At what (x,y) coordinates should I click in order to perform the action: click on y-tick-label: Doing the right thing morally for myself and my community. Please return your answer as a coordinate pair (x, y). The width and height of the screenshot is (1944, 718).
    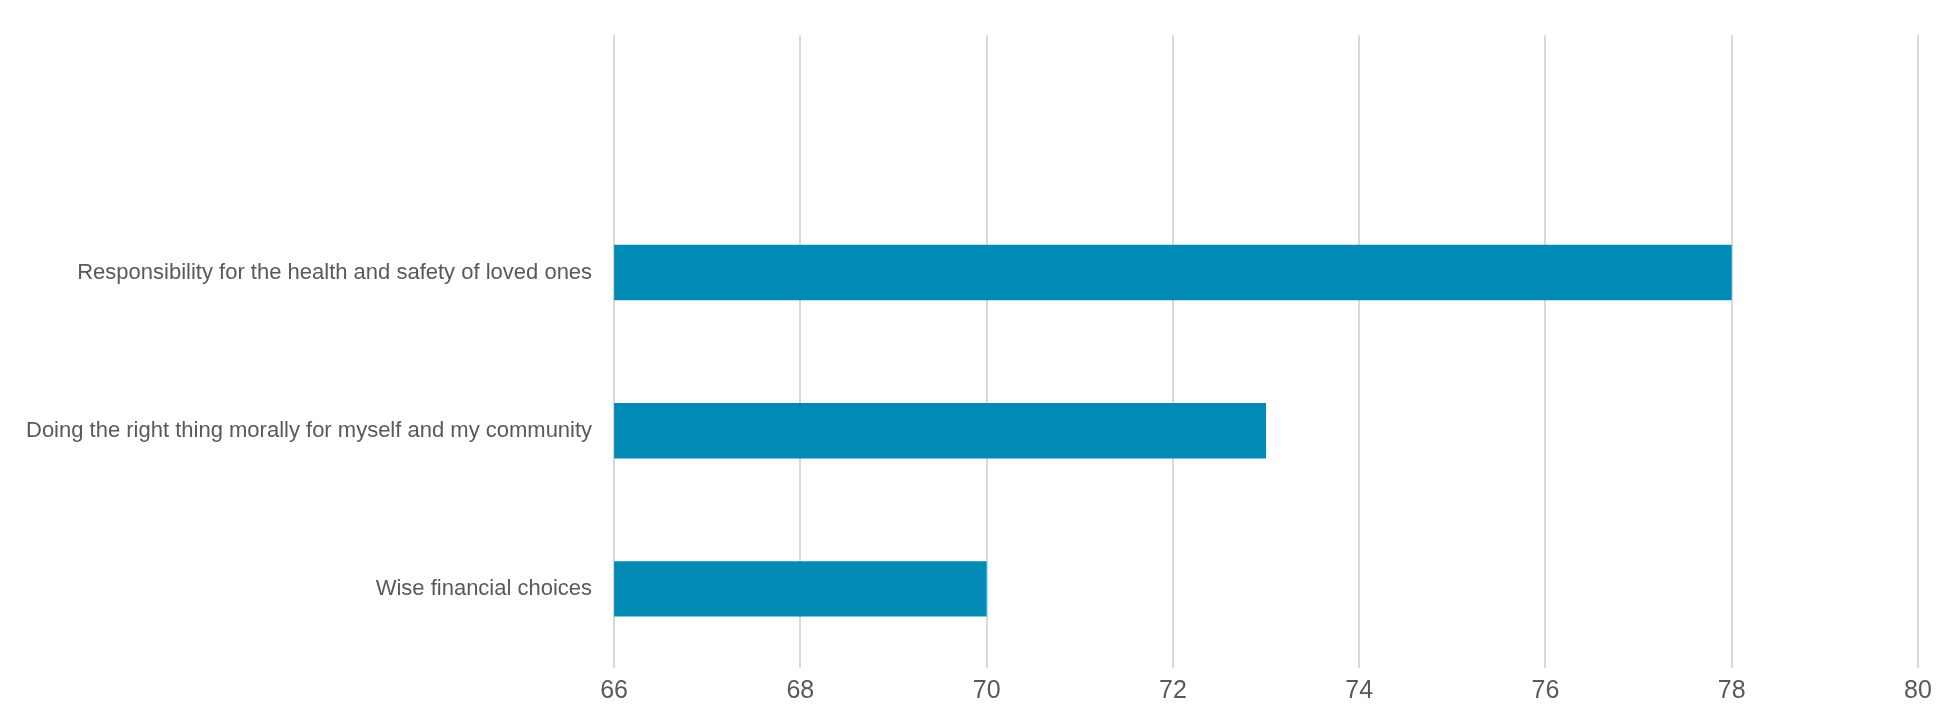
    Looking at the image, I should click on (309, 429).